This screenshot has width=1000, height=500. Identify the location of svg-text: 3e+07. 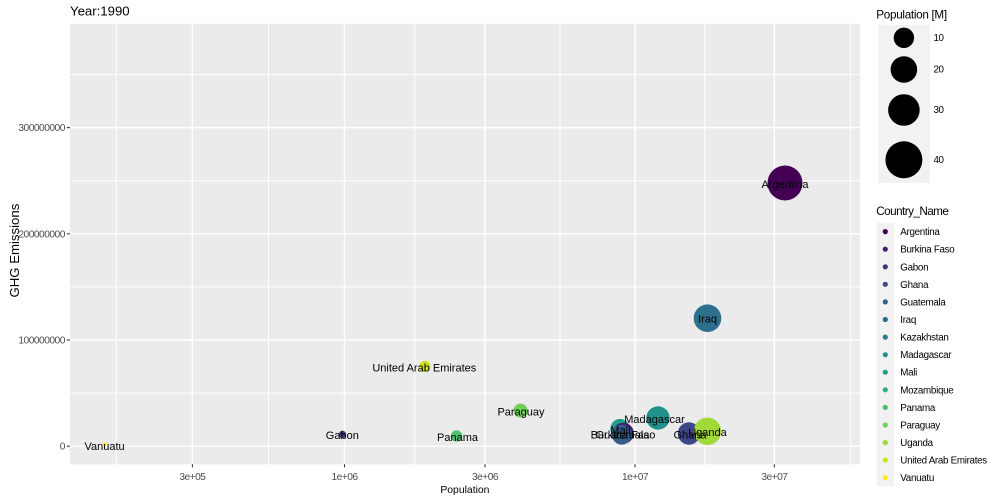
(774, 477).